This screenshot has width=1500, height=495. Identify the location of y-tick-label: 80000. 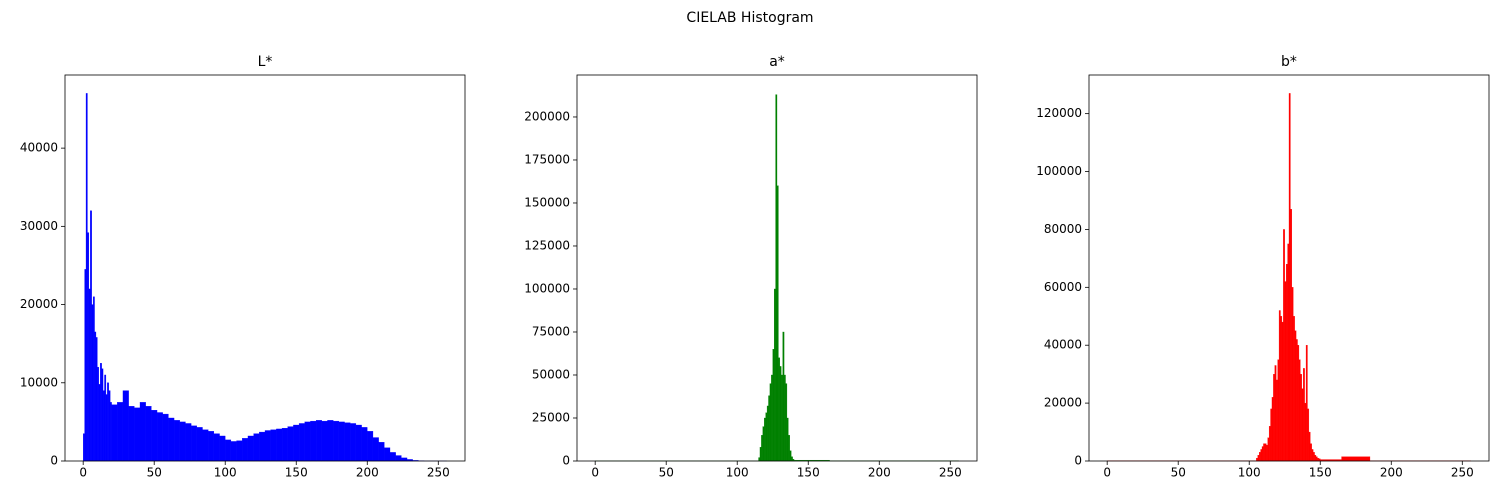
(1063, 229).